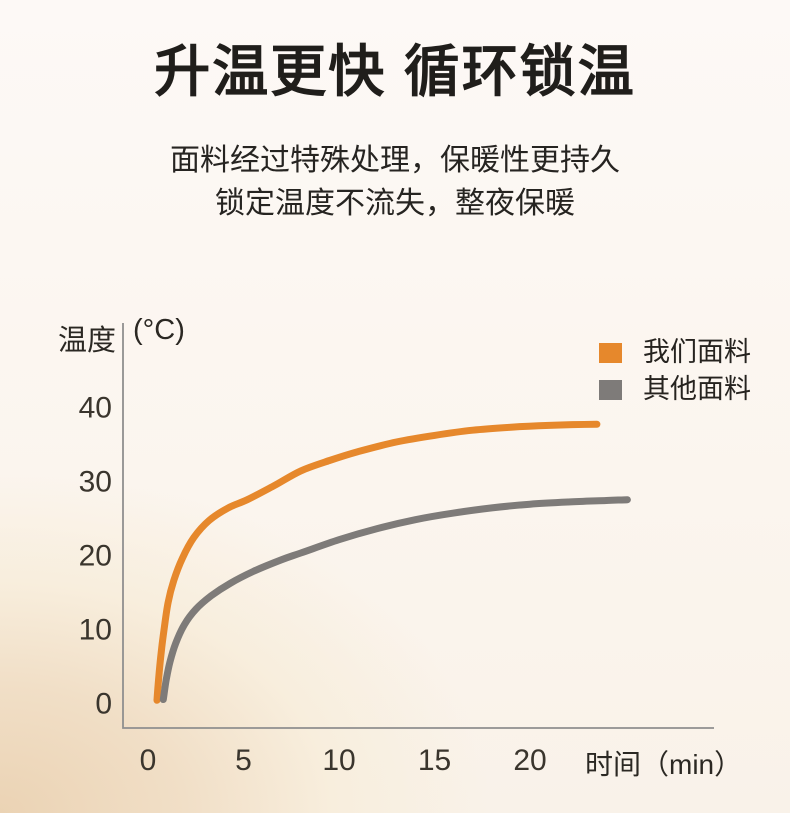  Describe the element at coordinates (395, 160) in the screenshot. I see `subtitle-line-1: 面料经过特殊处理，保暖性更持久` at that location.